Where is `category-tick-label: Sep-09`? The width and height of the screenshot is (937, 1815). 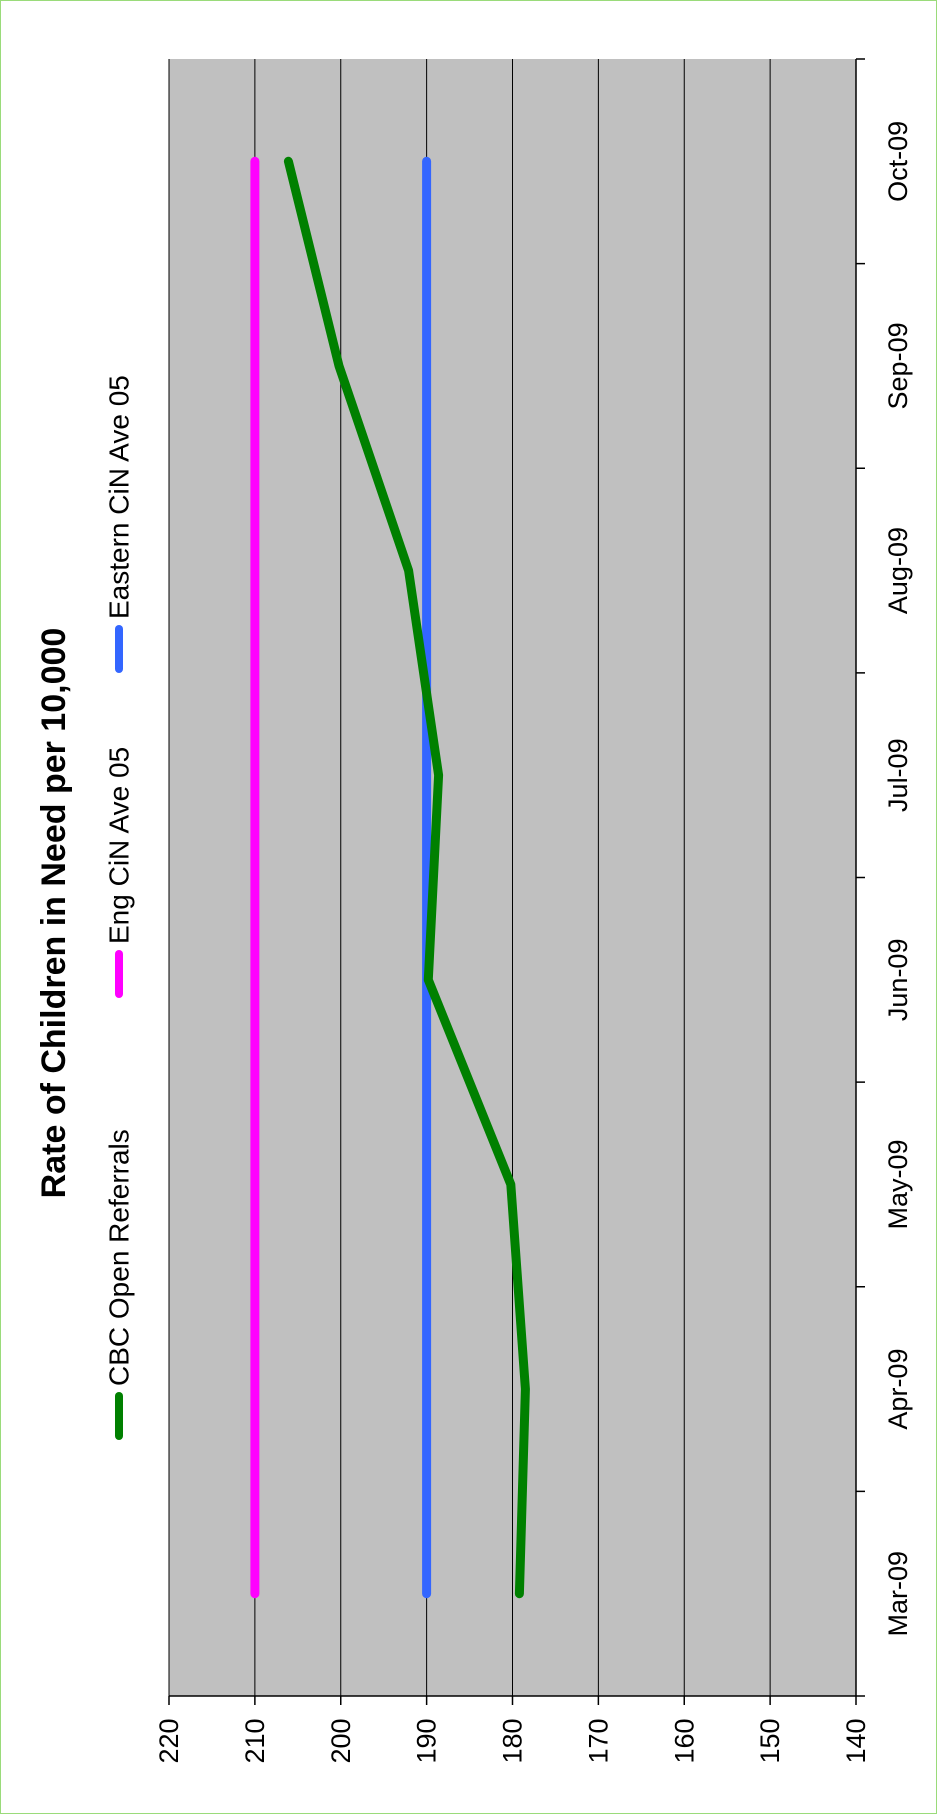 category-tick-label: Sep-09 is located at coordinates (898, 365).